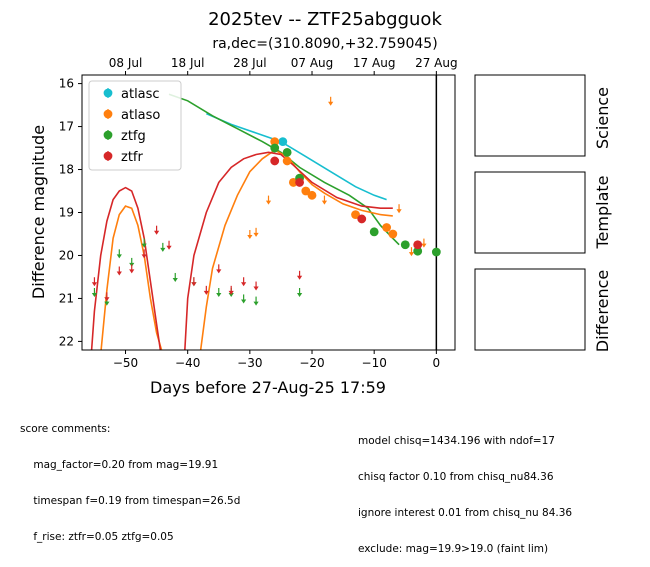 The image size is (650, 567). I want to click on legend-label: ztfr, so click(132, 157).